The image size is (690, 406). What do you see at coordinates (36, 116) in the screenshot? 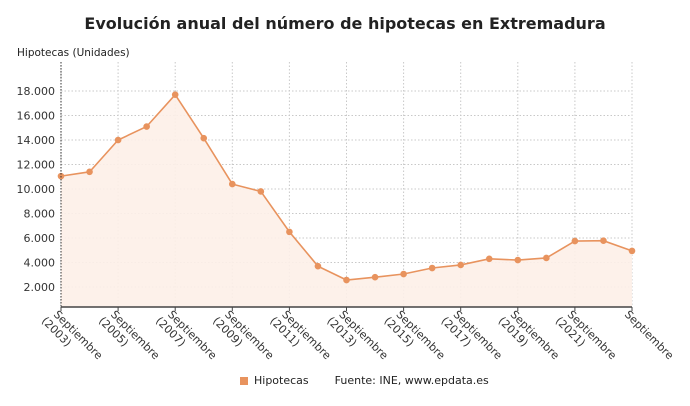
I see `y-tick-label: 16.000` at bounding box center [36, 116].